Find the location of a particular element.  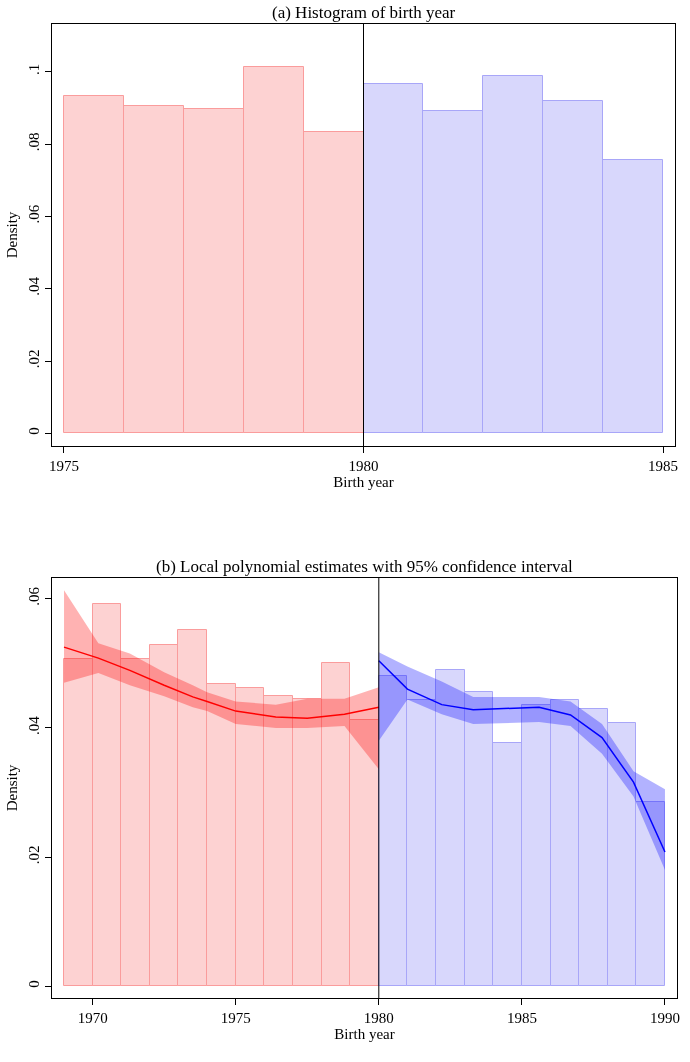

y-tick-label: .1 is located at coordinates (34, 69).